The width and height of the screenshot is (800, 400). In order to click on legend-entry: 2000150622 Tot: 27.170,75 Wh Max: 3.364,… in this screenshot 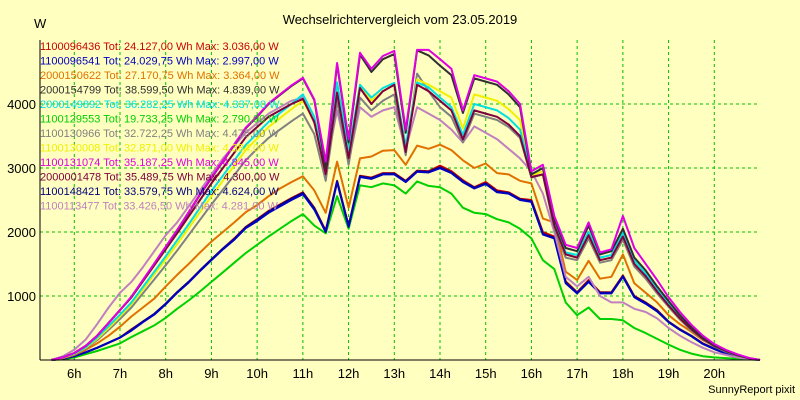, I will do `click(160, 76)`.